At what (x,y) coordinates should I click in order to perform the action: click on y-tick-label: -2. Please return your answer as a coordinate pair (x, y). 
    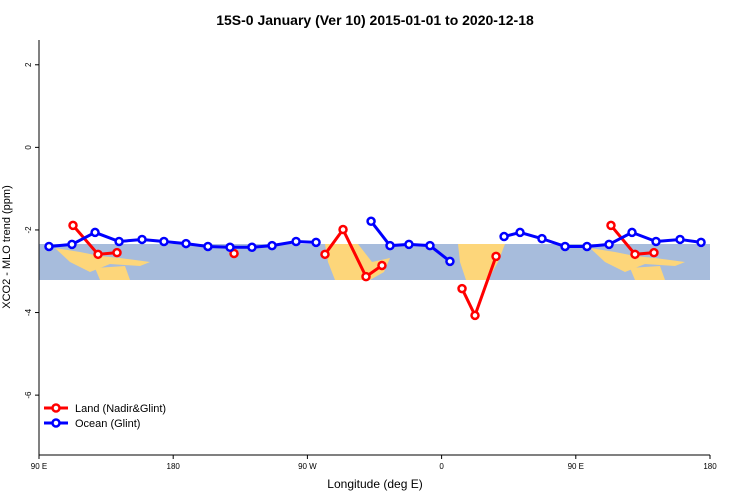
    Looking at the image, I should click on (28, 230).